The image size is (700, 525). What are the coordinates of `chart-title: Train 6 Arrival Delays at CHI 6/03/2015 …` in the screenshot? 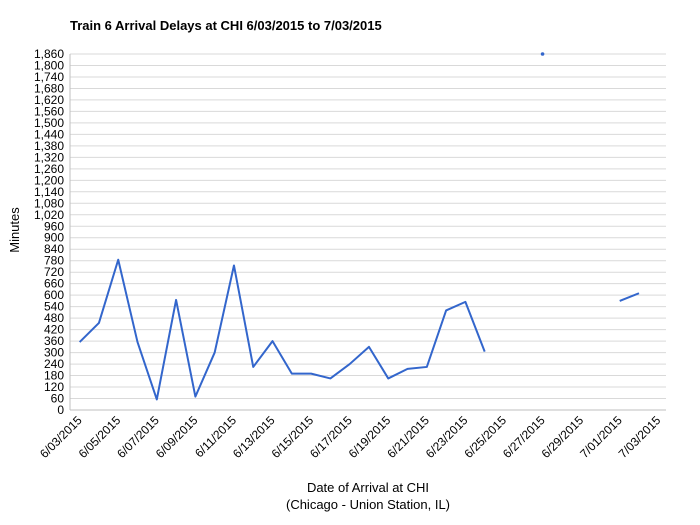 It's located at (226, 25).